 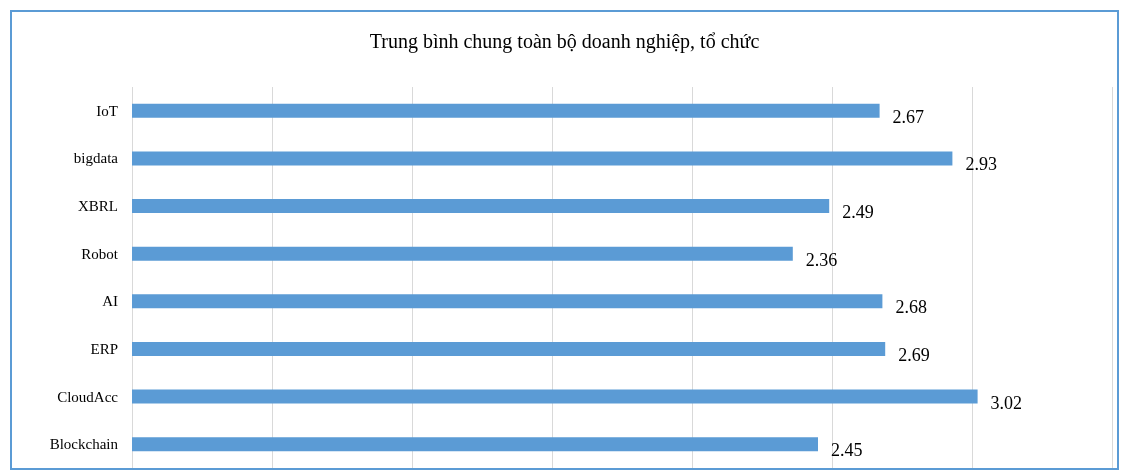 What do you see at coordinates (914, 354) in the screenshot?
I see `data-label: 2.69` at bounding box center [914, 354].